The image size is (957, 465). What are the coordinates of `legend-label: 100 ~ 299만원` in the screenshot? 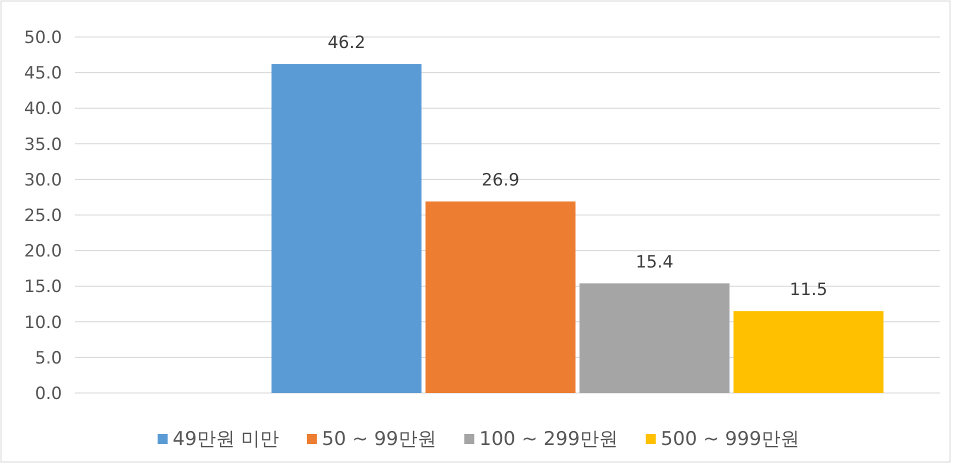 It's located at (548, 439).